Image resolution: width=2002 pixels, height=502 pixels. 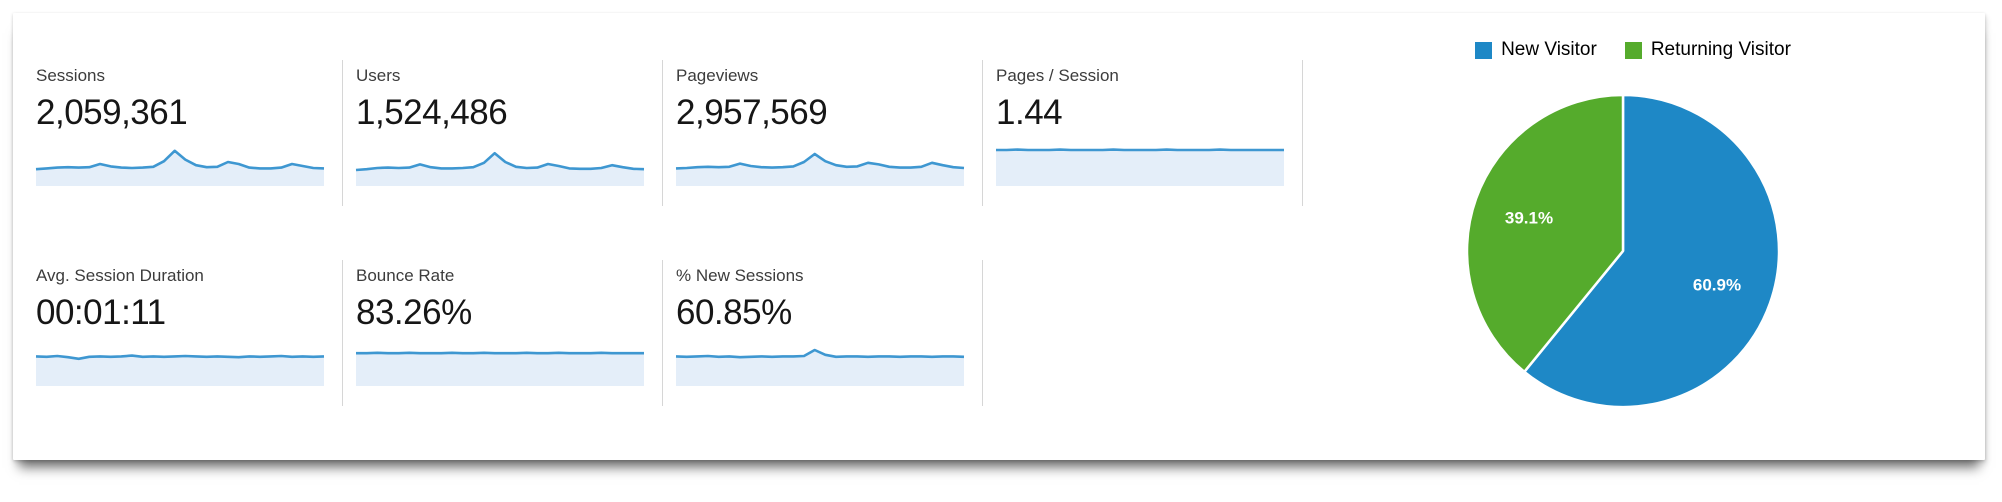 I want to click on metric-card-pages-per-session: Pages / Session 1.44, so click(x=1143, y=133).